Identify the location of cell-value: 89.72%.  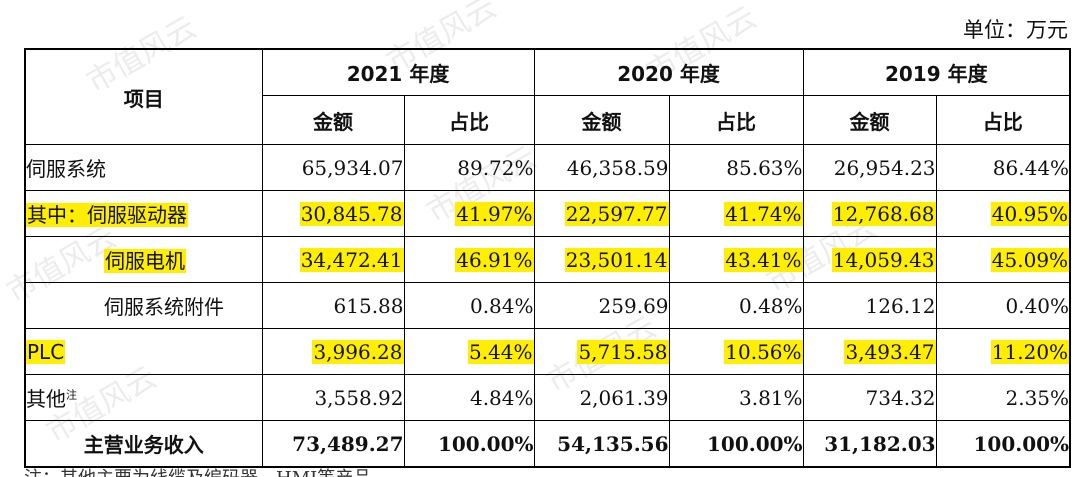
(469, 167).